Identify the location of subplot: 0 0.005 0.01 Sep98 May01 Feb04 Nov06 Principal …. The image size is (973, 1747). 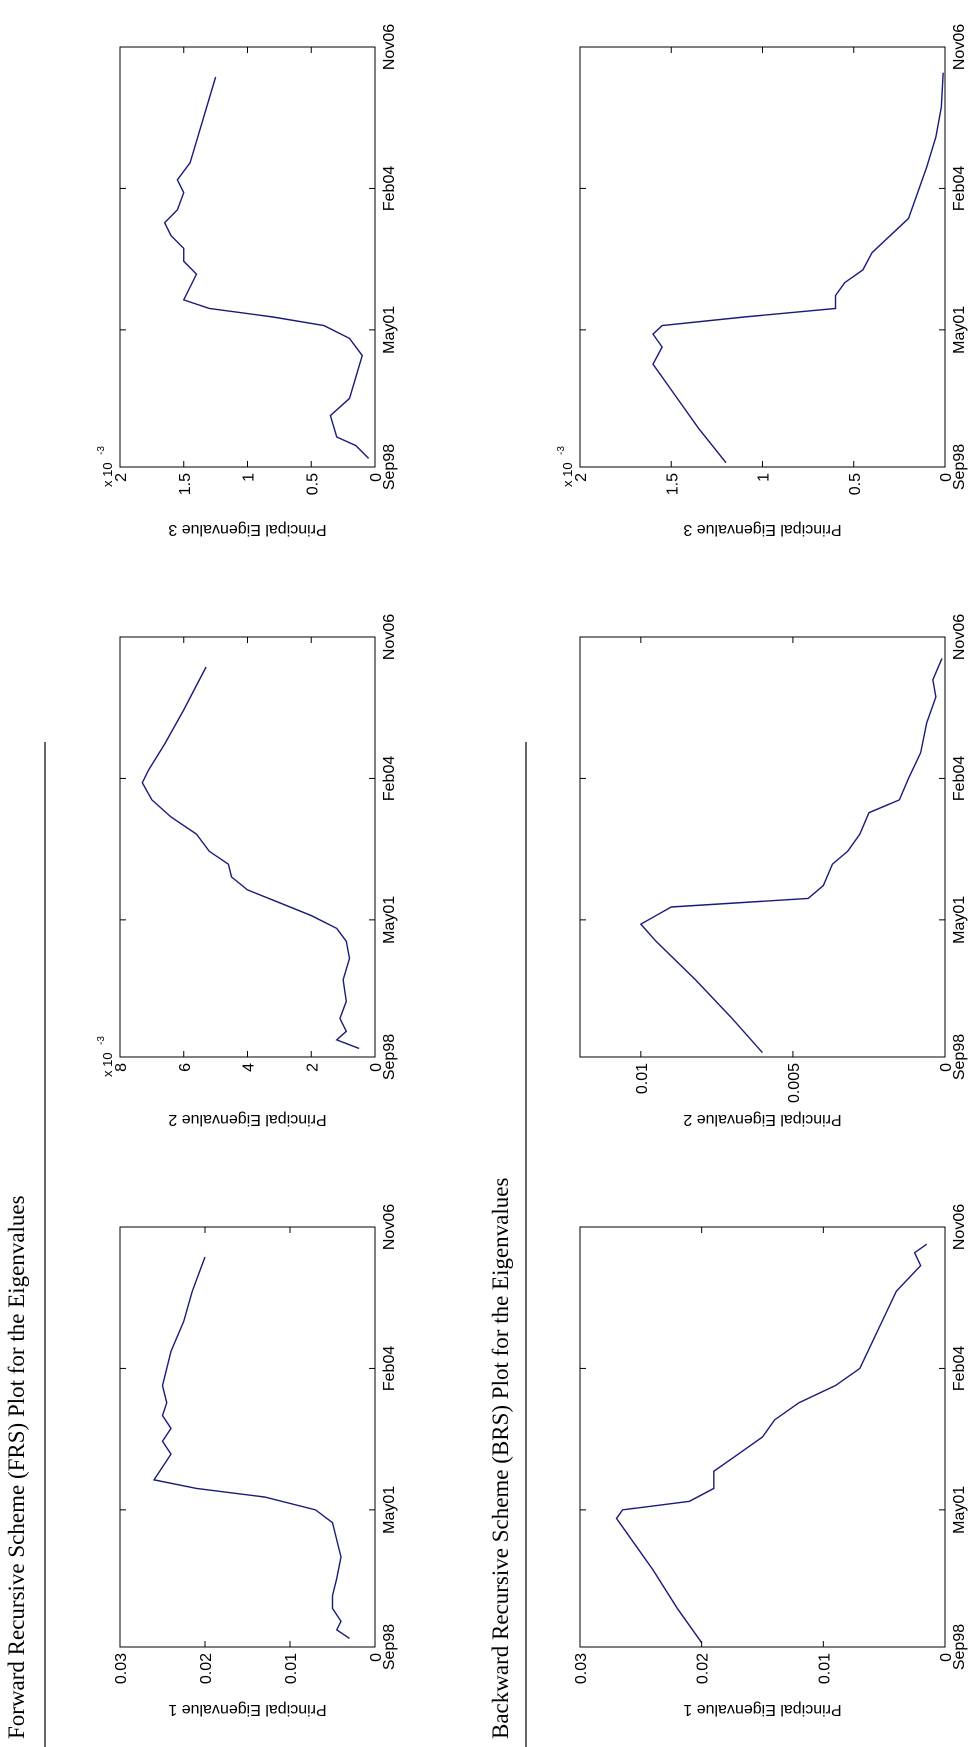
(773, 871).